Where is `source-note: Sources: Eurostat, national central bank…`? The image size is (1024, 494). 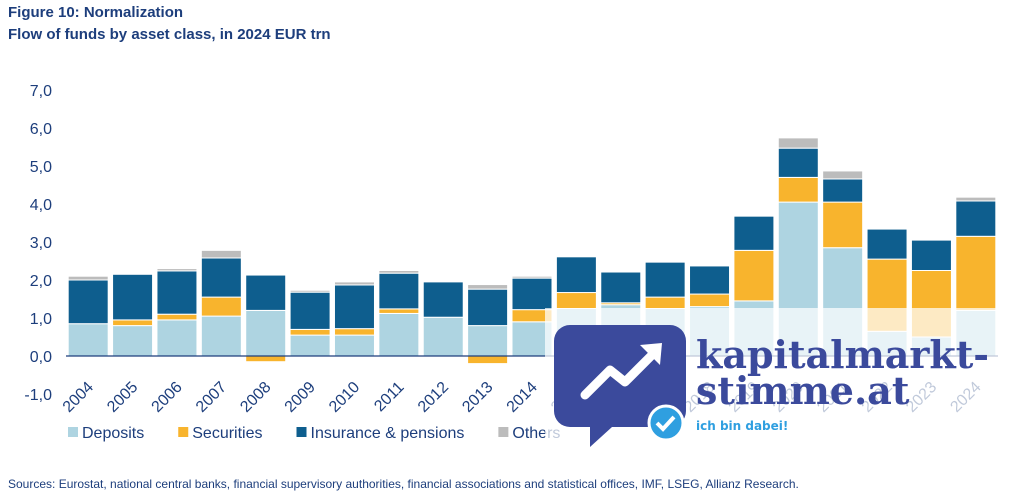 source-note: Sources: Eurostat, national central bank… is located at coordinates (403, 484).